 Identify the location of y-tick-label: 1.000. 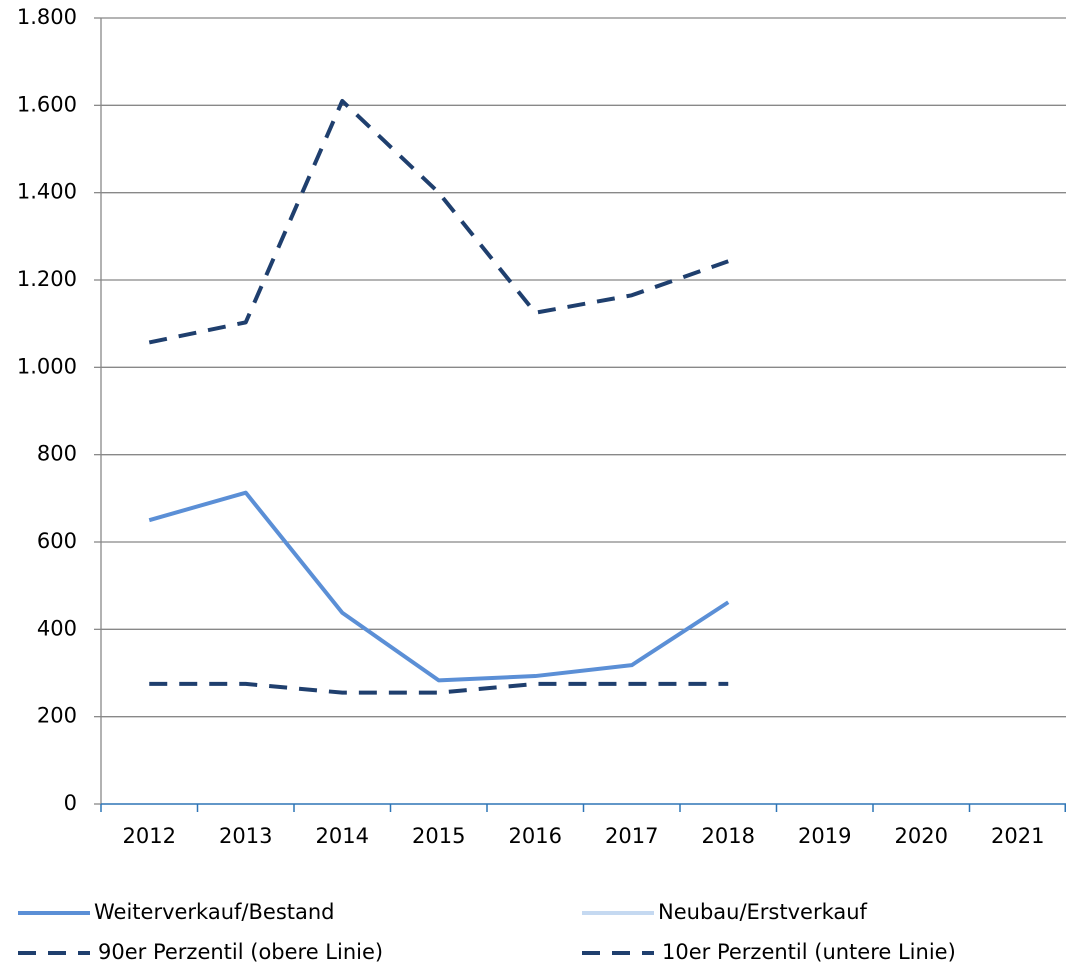
(47, 366).